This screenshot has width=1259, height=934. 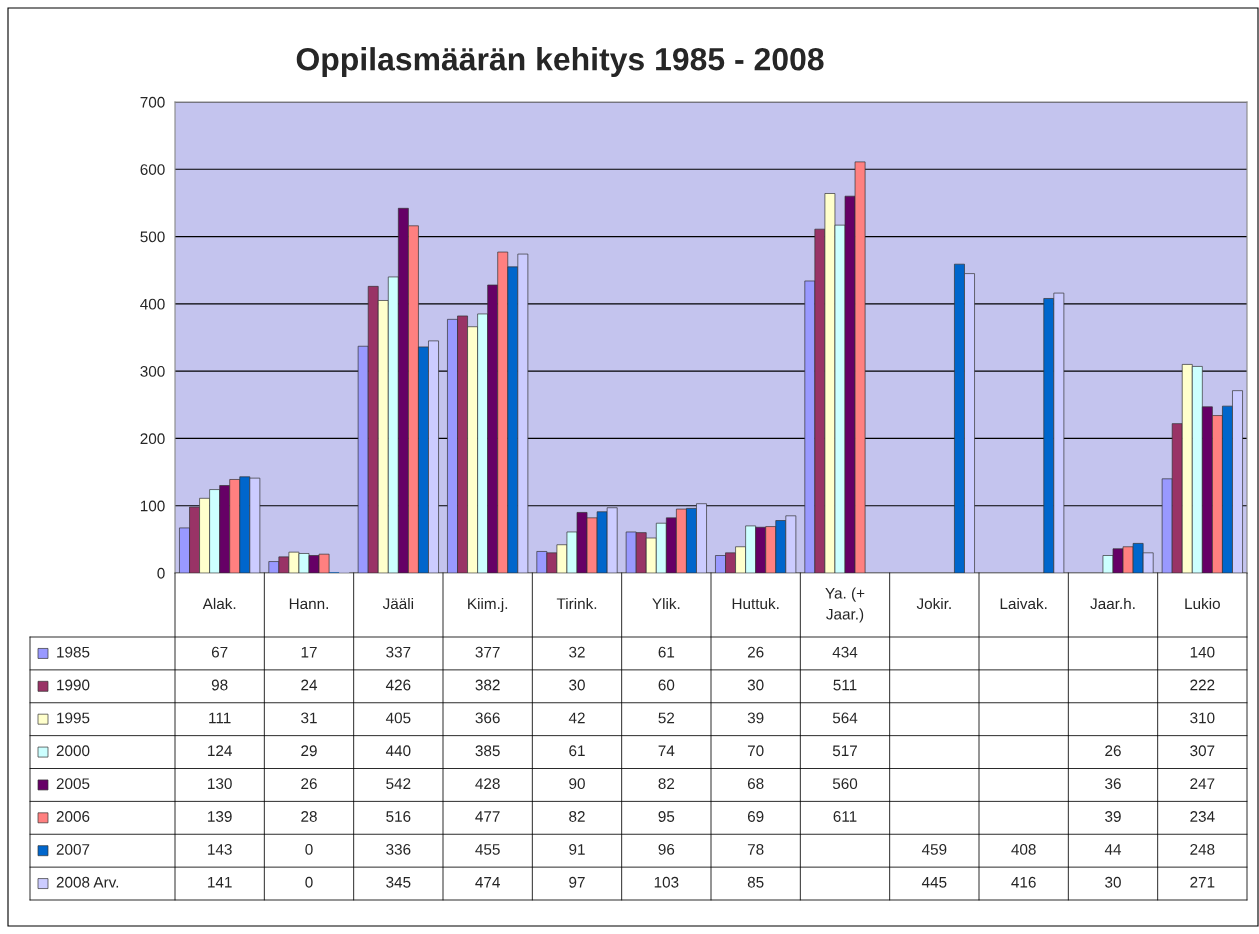 What do you see at coordinates (934, 882) in the screenshot?
I see `data-label: 445` at bounding box center [934, 882].